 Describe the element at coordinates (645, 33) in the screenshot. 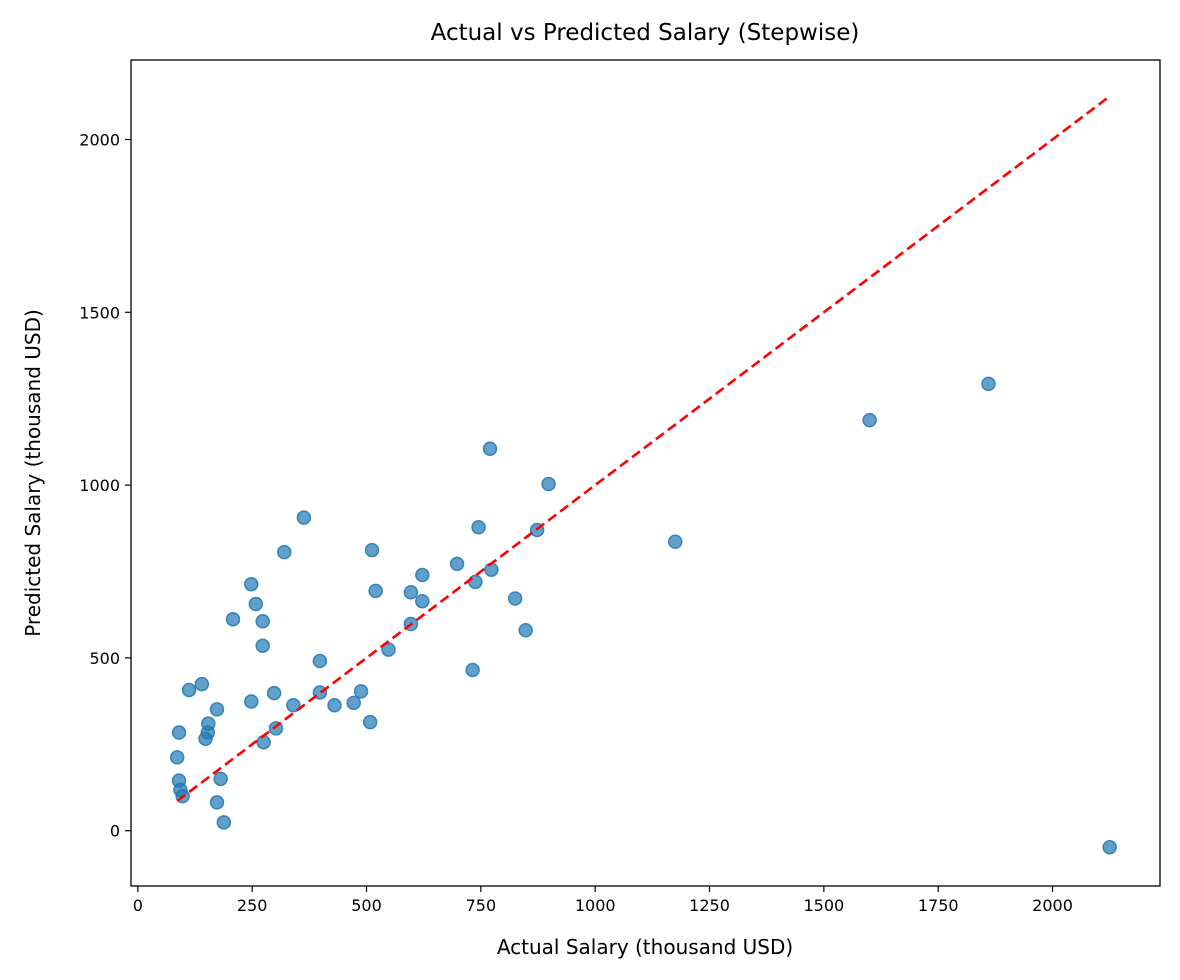

I see `chart-title: Actual vs Predicted Salary (Stepwise)` at that location.